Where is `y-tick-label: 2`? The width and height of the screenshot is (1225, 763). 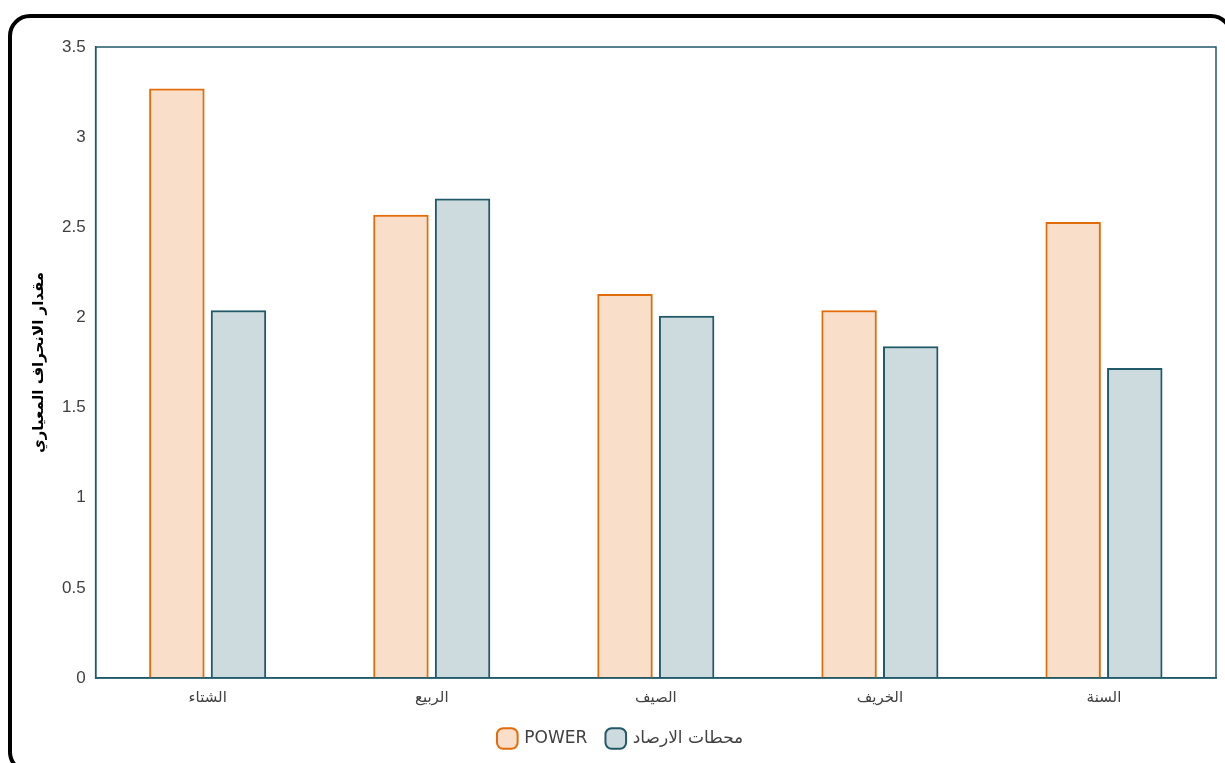
y-tick-label: 2 is located at coordinates (81, 317).